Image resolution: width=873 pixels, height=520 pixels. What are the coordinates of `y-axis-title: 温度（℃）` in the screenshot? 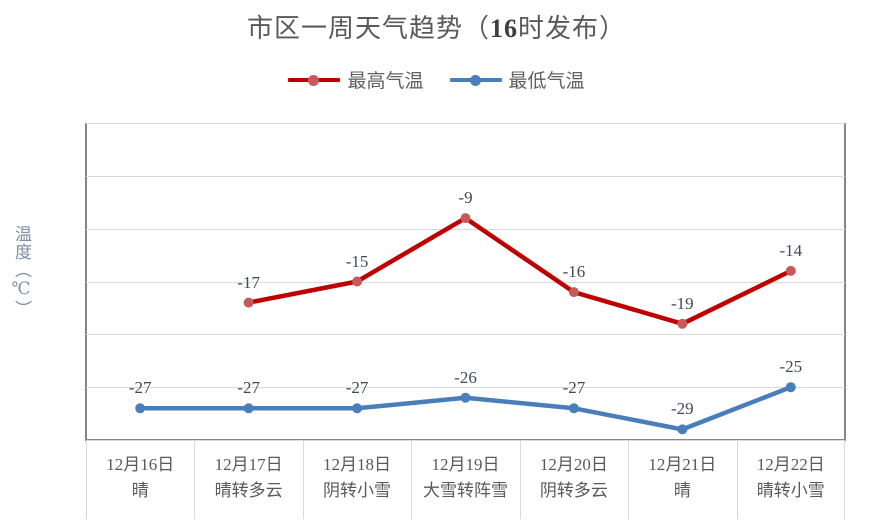 It's located at (21, 271).